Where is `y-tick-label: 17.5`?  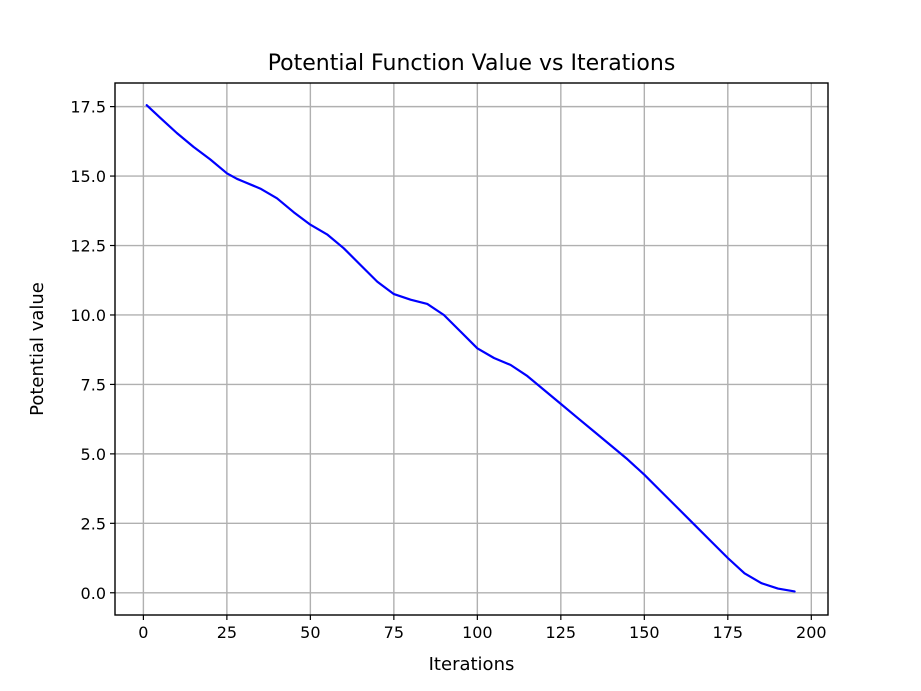 y-tick-label: 17.5 is located at coordinates (88, 107).